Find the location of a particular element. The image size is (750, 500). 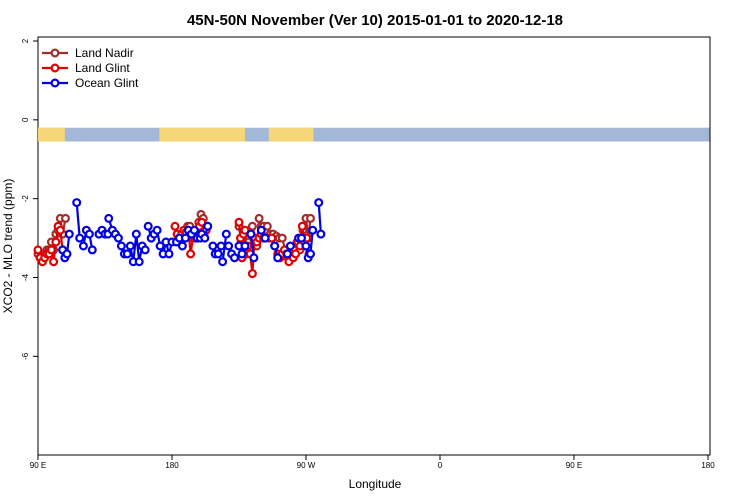

x-tick-label: 0 is located at coordinates (440, 465).